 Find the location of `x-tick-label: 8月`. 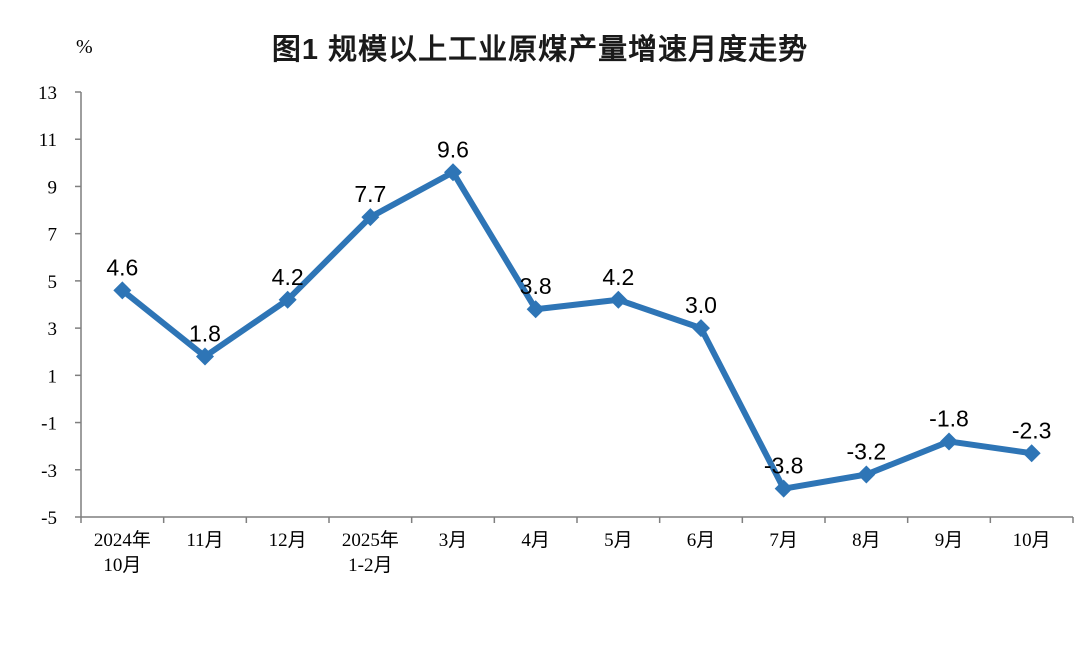

x-tick-label: 8月 is located at coordinates (866, 540).